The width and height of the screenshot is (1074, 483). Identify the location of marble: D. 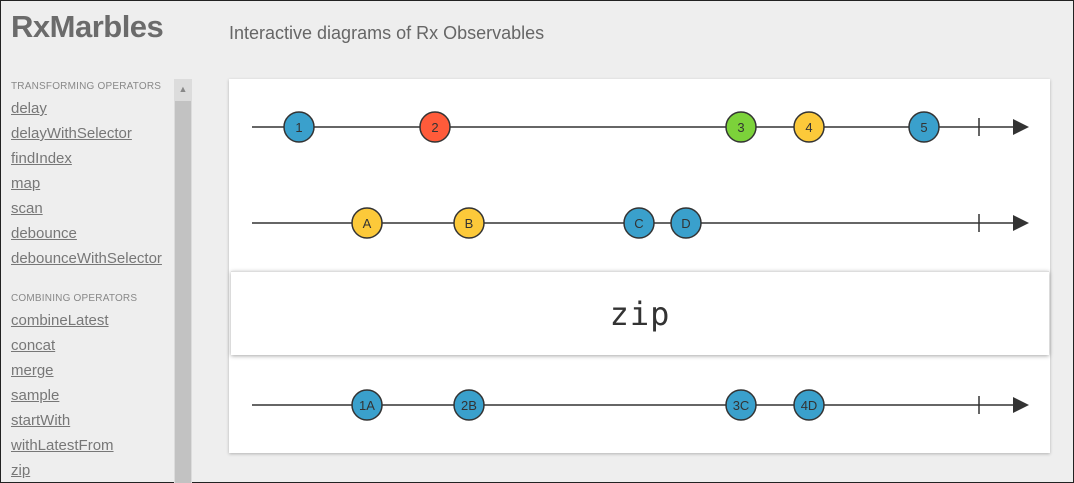
(686, 223).